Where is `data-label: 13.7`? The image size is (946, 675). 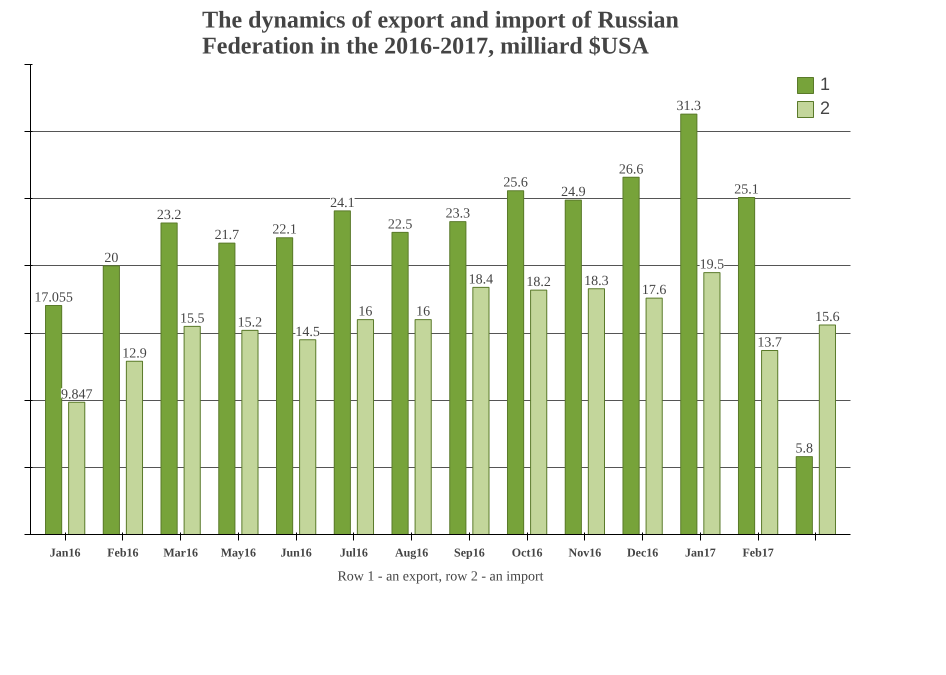
data-label: 13.7 is located at coordinates (769, 343).